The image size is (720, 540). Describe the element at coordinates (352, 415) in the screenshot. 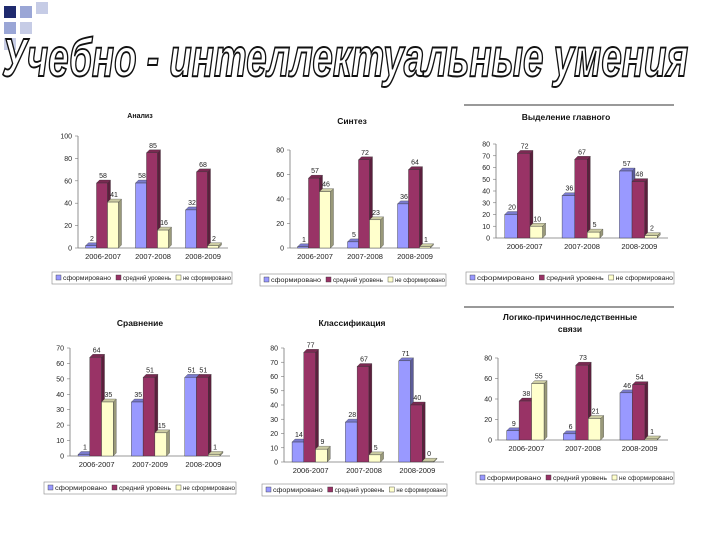

I see `data-label: 28` at that location.